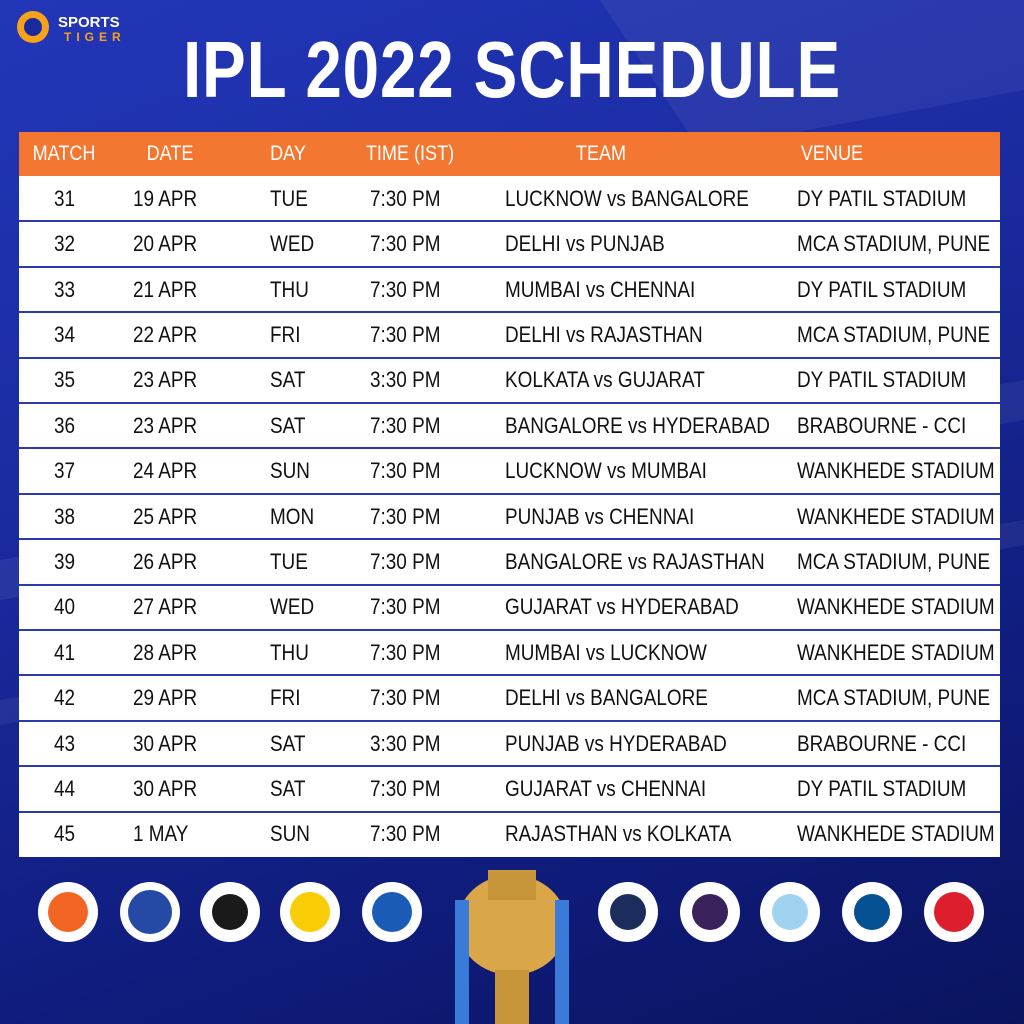 The width and height of the screenshot is (1024, 1024). What do you see at coordinates (606, 652) in the screenshot?
I see `table-cell: MUMBAI vs LUCKNOW` at bounding box center [606, 652].